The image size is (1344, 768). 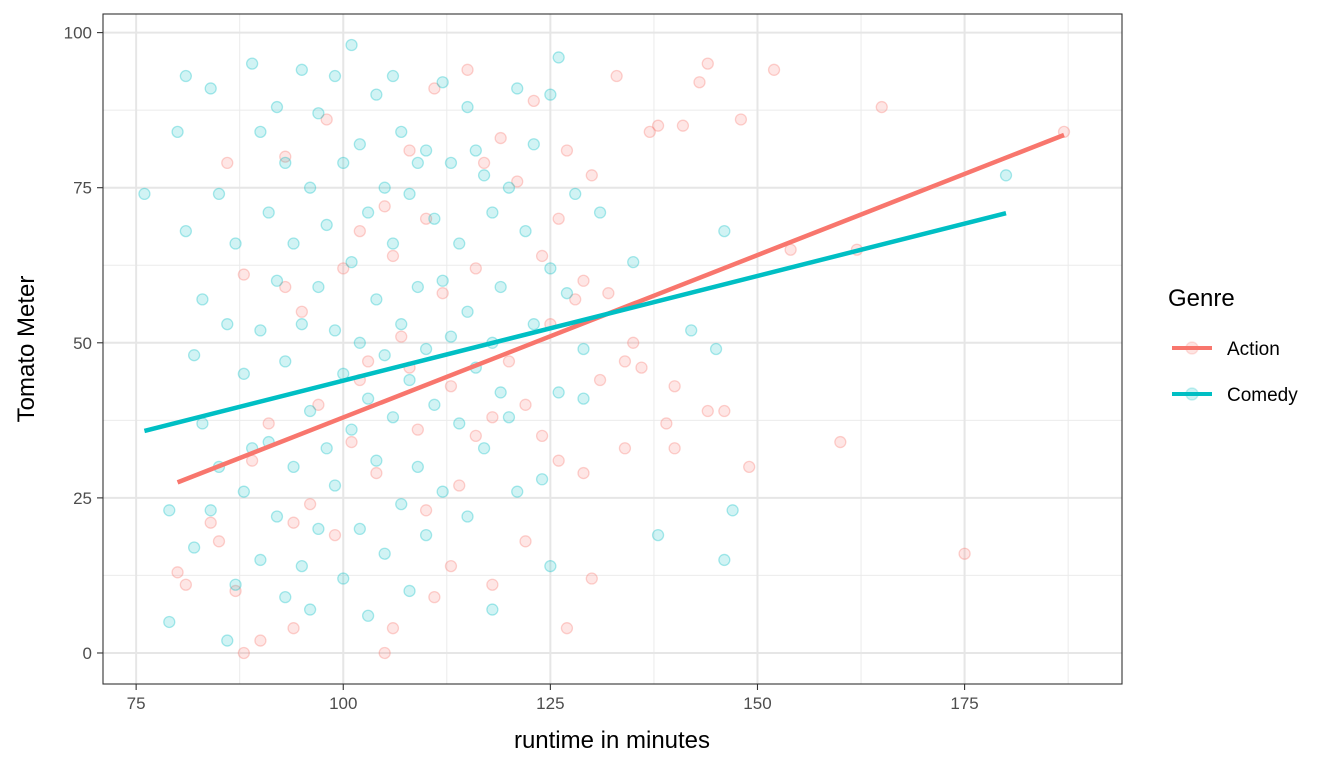 What do you see at coordinates (1226, 349) in the screenshot?
I see `legend-item-action: Action` at bounding box center [1226, 349].